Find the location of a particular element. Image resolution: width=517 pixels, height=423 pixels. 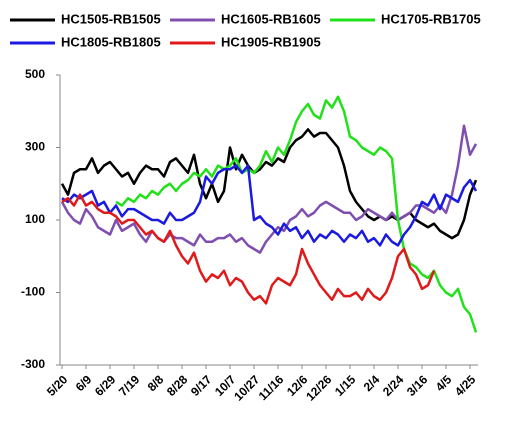

x-tick-label: 1/15 is located at coordinates (345, 385).